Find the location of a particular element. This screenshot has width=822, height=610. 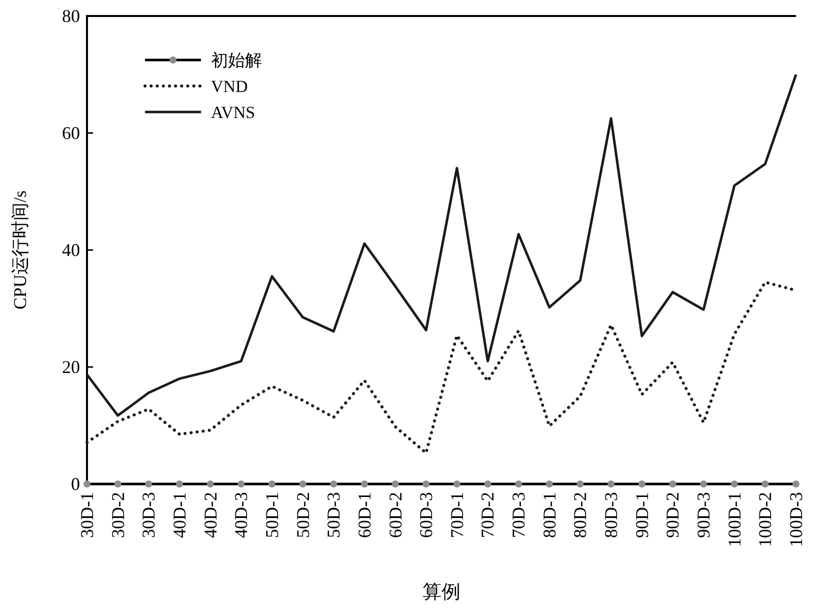

x-tick-label: 80D-2 is located at coordinates (580, 515).